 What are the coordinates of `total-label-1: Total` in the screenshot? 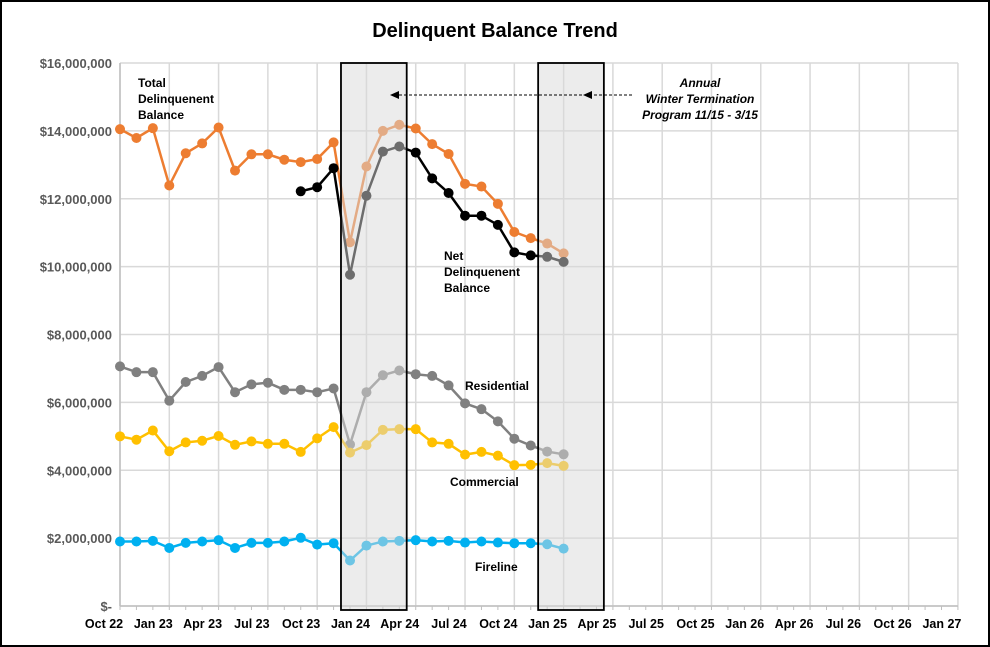 It's located at (152, 83).